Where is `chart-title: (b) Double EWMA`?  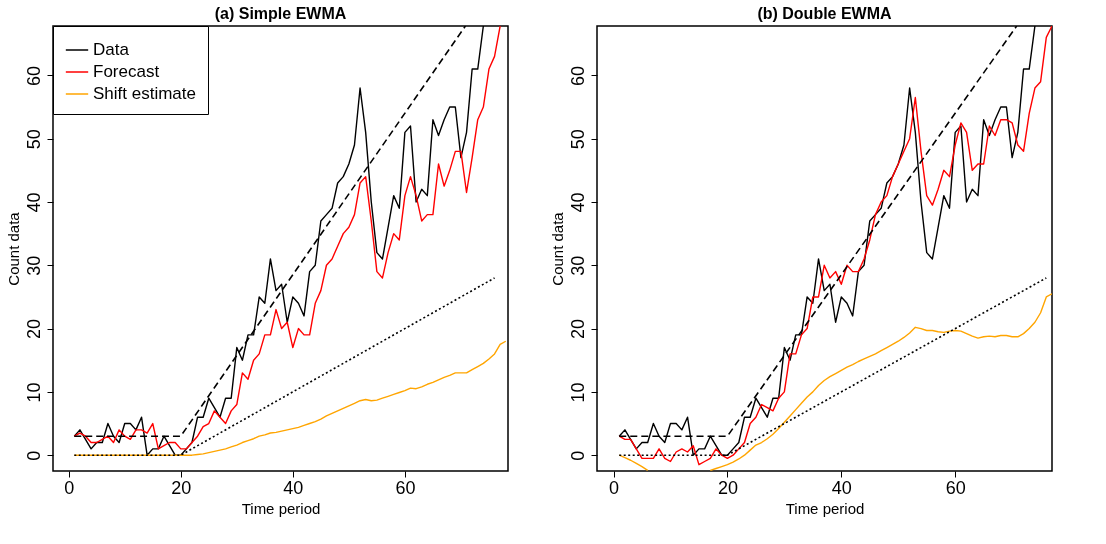
chart-title: (b) Double EWMA is located at coordinates (825, 13).